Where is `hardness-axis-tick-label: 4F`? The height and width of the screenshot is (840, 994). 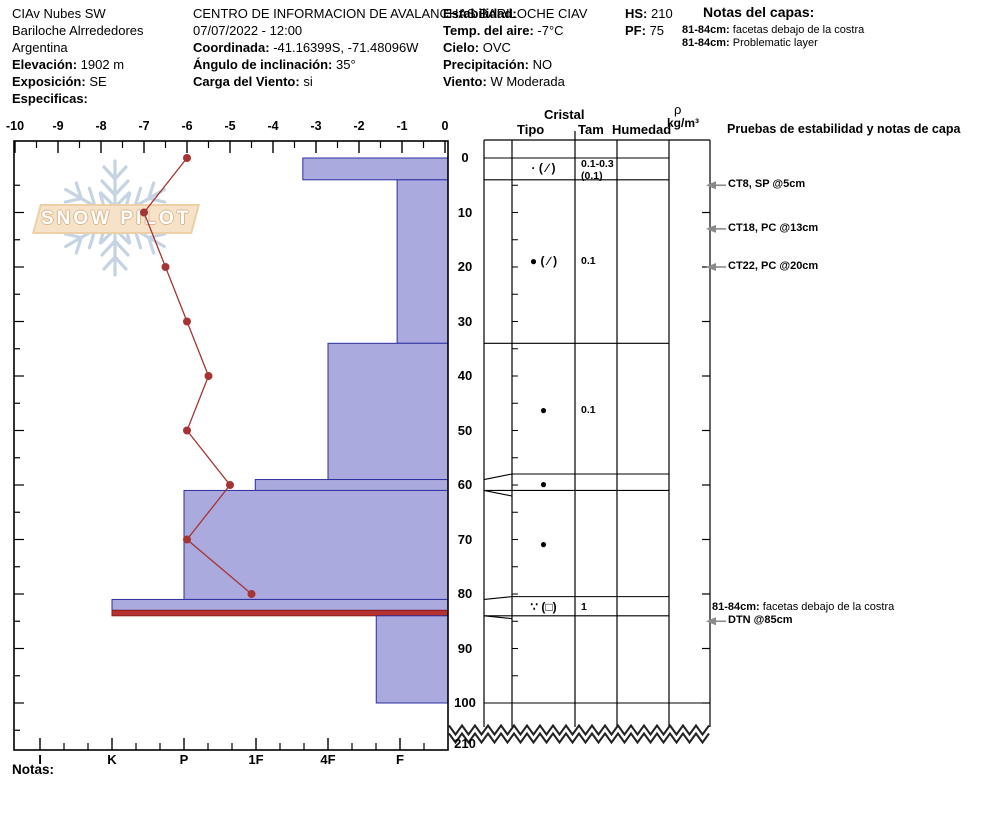
hardness-axis-tick-label: 4F is located at coordinates (328, 759).